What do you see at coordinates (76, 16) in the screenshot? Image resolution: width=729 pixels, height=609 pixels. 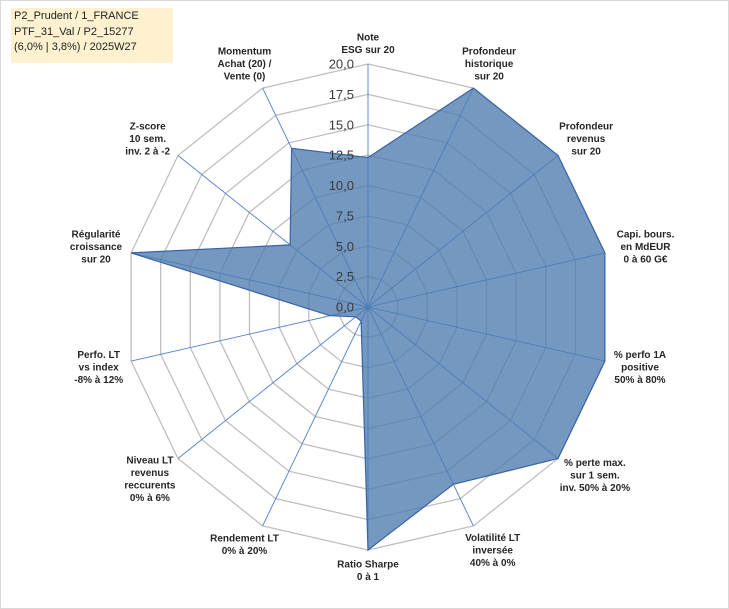 I see `info-line-1: P2_Prudent / 1_FRANCE` at bounding box center [76, 16].